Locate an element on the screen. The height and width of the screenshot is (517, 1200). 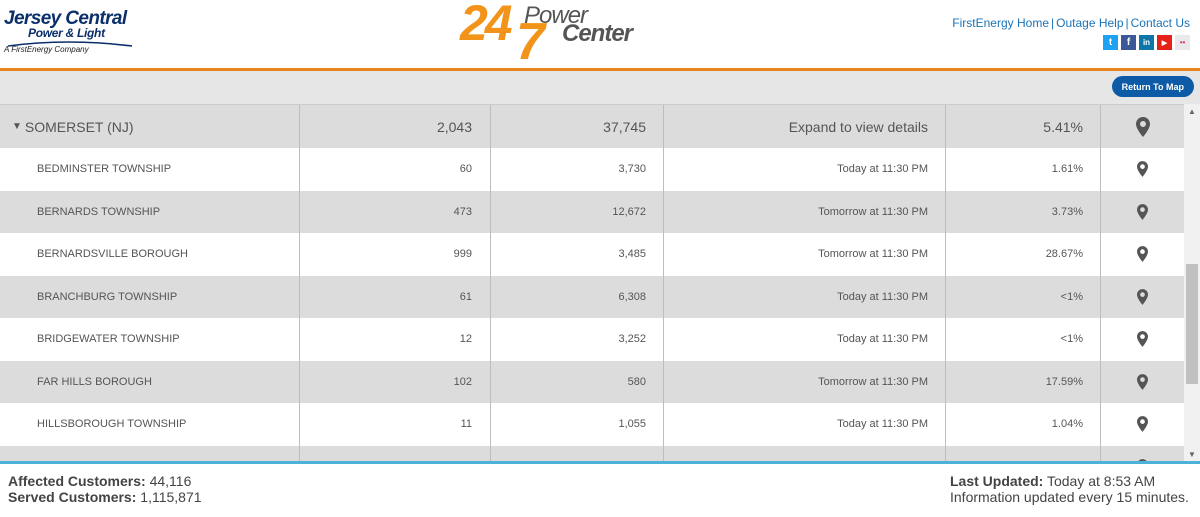
scroll-up-icon: ▲ is located at coordinates (1192, 111).